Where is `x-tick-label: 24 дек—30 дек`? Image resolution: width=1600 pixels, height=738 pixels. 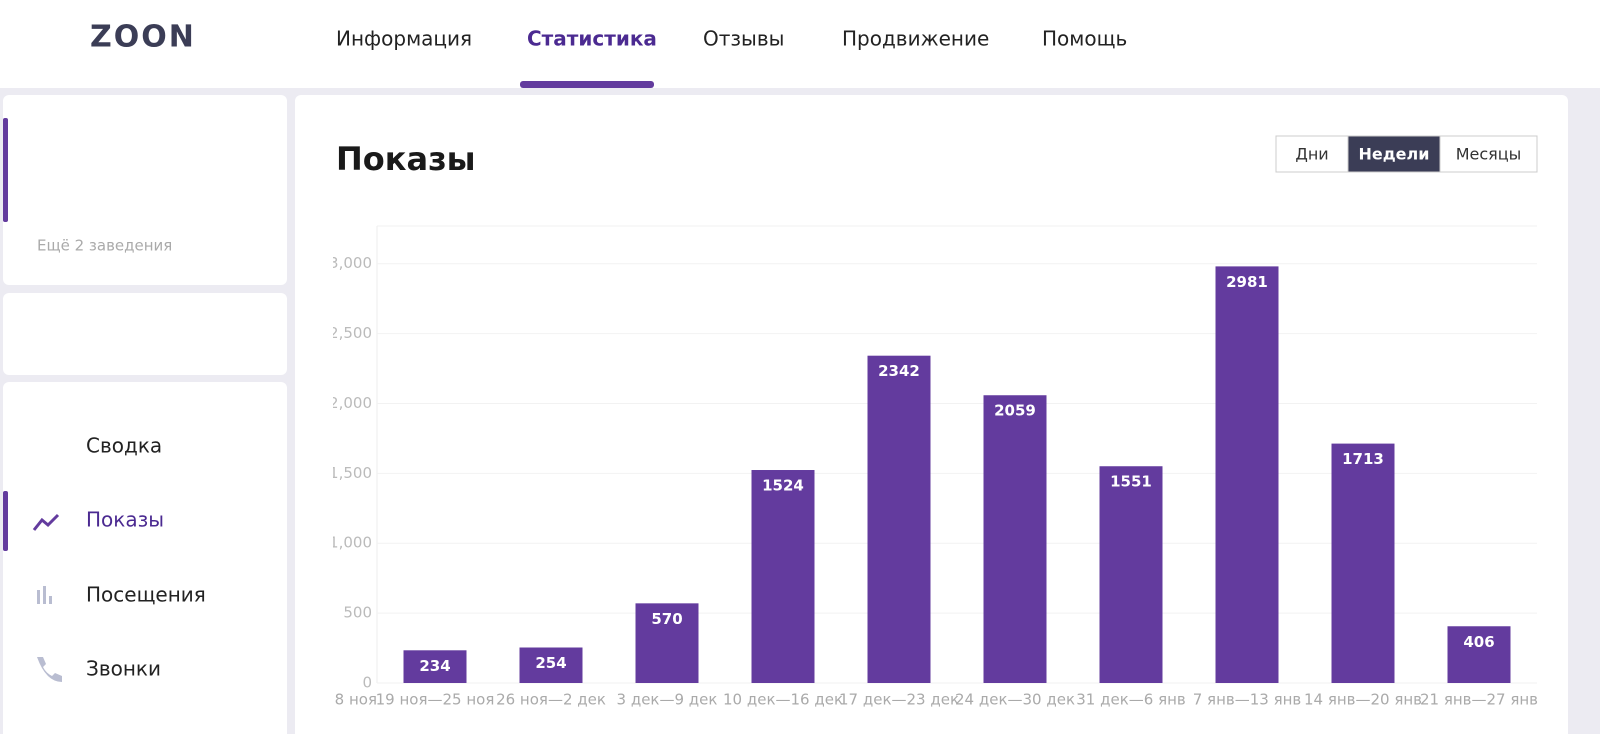 x-tick-label: 24 дек—30 дек is located at coordinates (1015, 700).